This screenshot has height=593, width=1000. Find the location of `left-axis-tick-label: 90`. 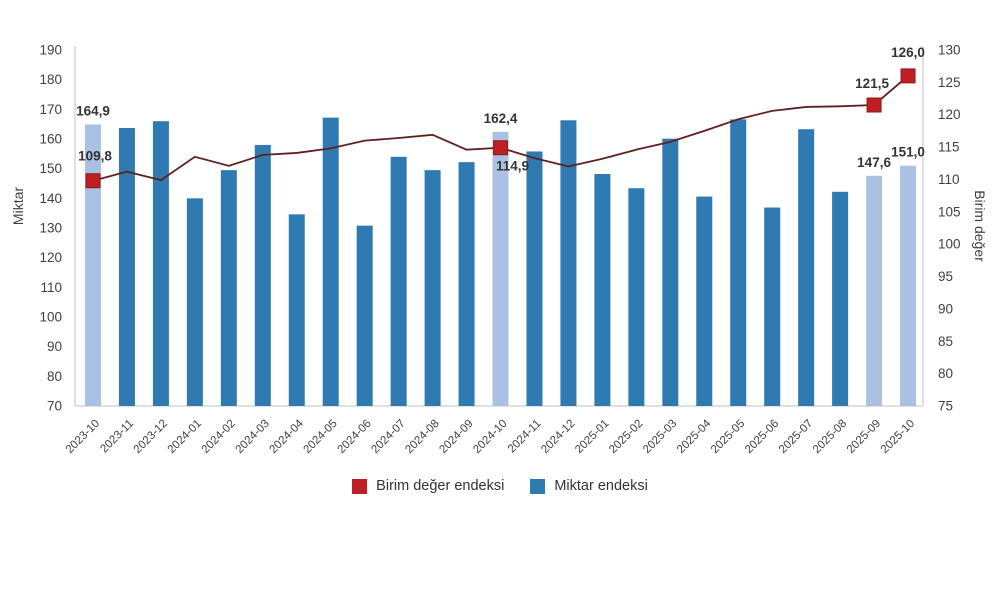

left-axis-tick-label: 90 is located at coordinates (54, 346).